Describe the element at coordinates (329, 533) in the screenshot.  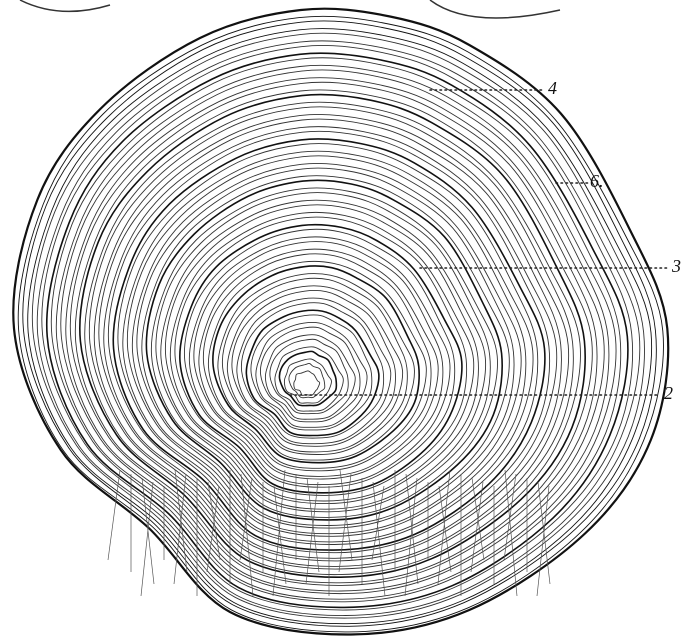
I see `basal-field` at that location.